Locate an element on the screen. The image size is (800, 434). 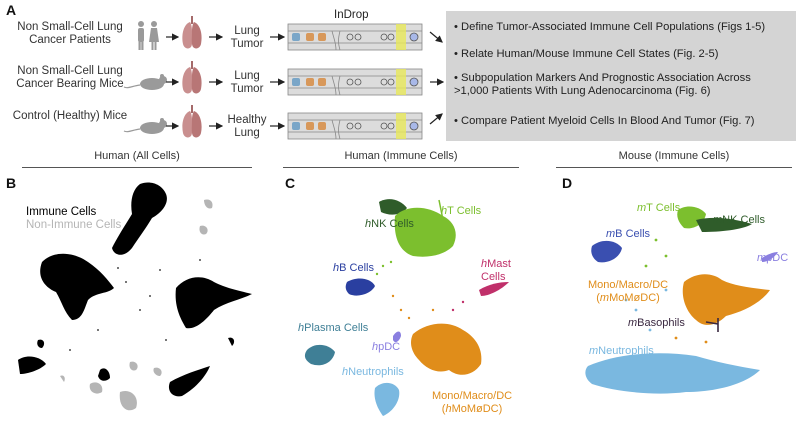
source-label-healthy-mice: Control (Healthy) Mice is located at coordinates (70, 116).